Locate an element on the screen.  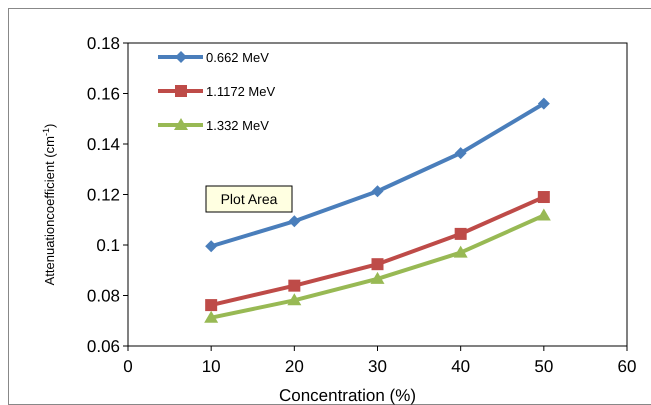
y-tick-label: 0.12 is located at coordinates (103, 195).